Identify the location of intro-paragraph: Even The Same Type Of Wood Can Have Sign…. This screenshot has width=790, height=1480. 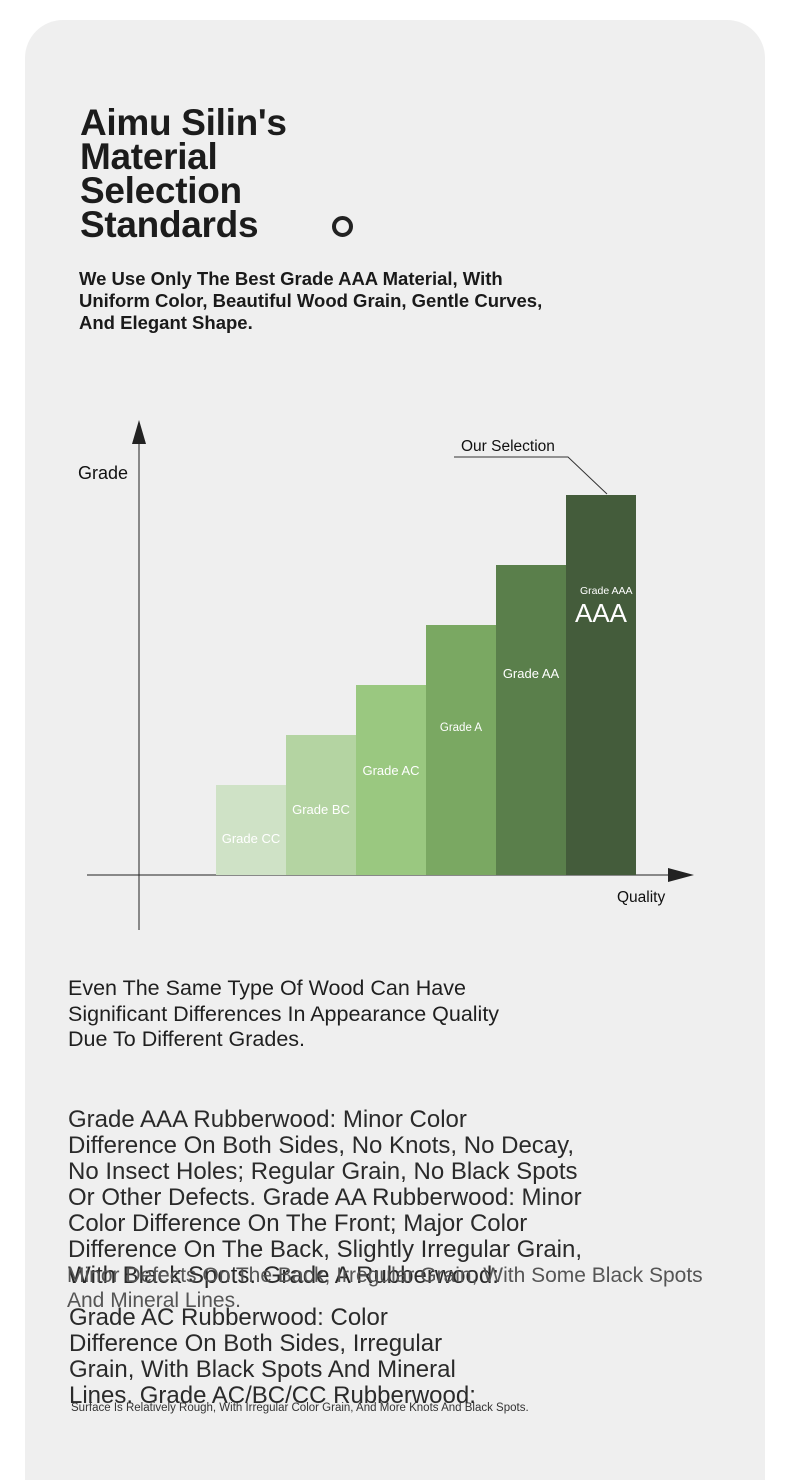
(318, 1014).